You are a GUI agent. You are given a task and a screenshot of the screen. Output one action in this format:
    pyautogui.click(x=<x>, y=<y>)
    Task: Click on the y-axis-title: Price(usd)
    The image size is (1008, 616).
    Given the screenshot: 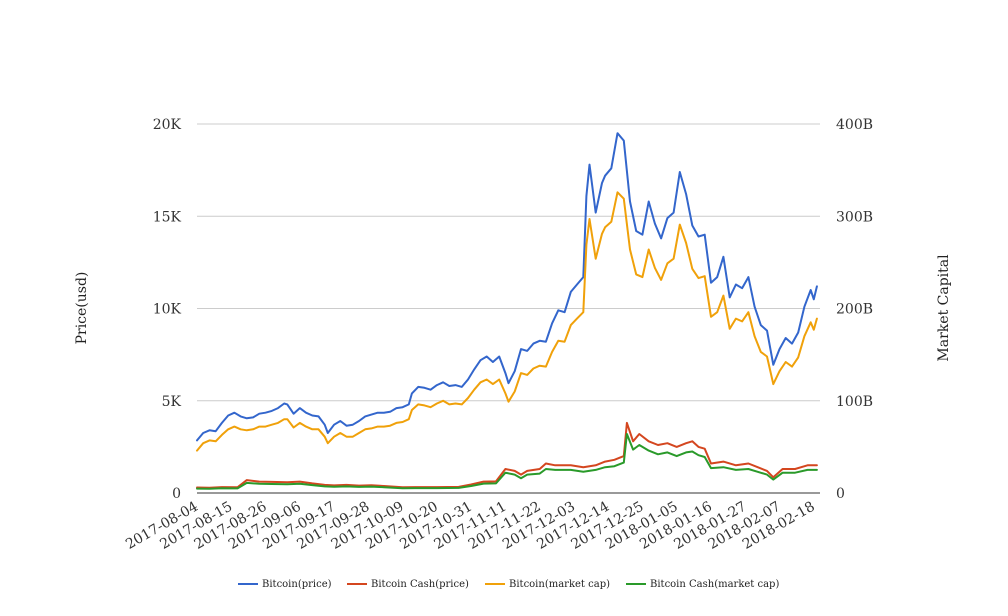 What is the action you would take?
    pyautogui.click(x=82, y=308)
    